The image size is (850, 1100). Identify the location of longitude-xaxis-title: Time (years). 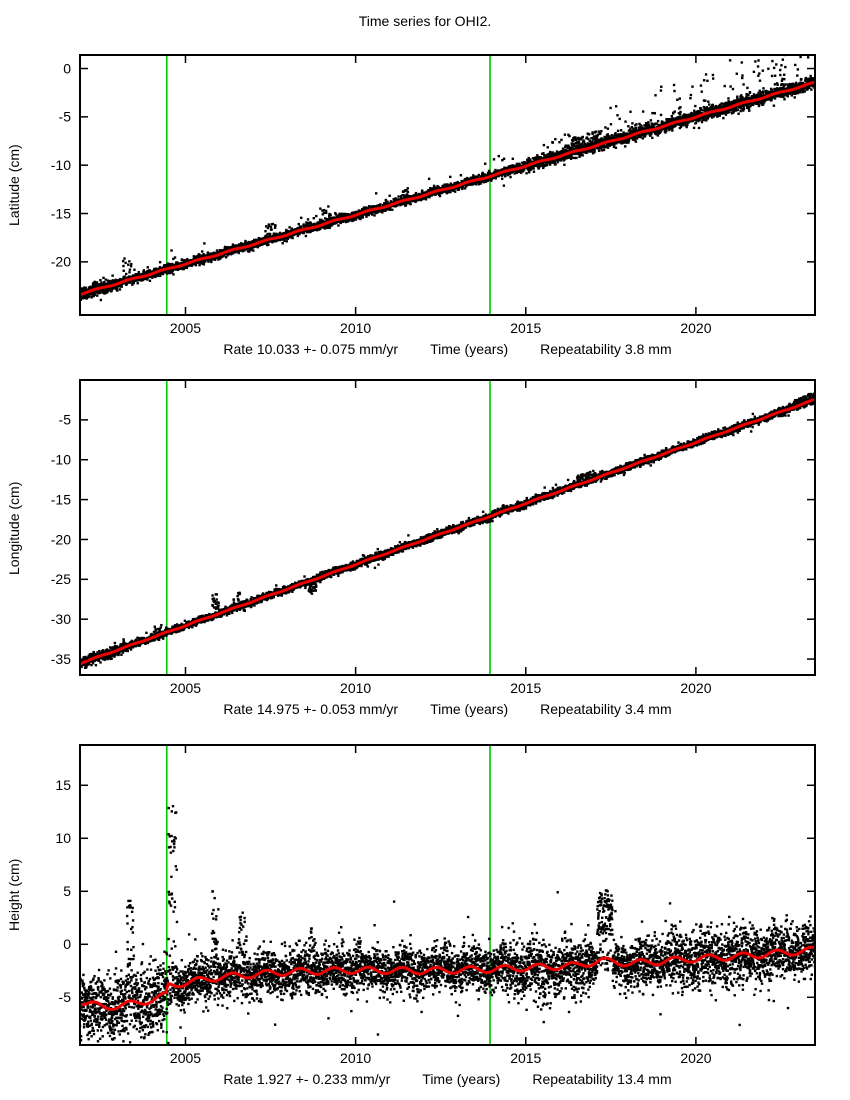
(469, 709).